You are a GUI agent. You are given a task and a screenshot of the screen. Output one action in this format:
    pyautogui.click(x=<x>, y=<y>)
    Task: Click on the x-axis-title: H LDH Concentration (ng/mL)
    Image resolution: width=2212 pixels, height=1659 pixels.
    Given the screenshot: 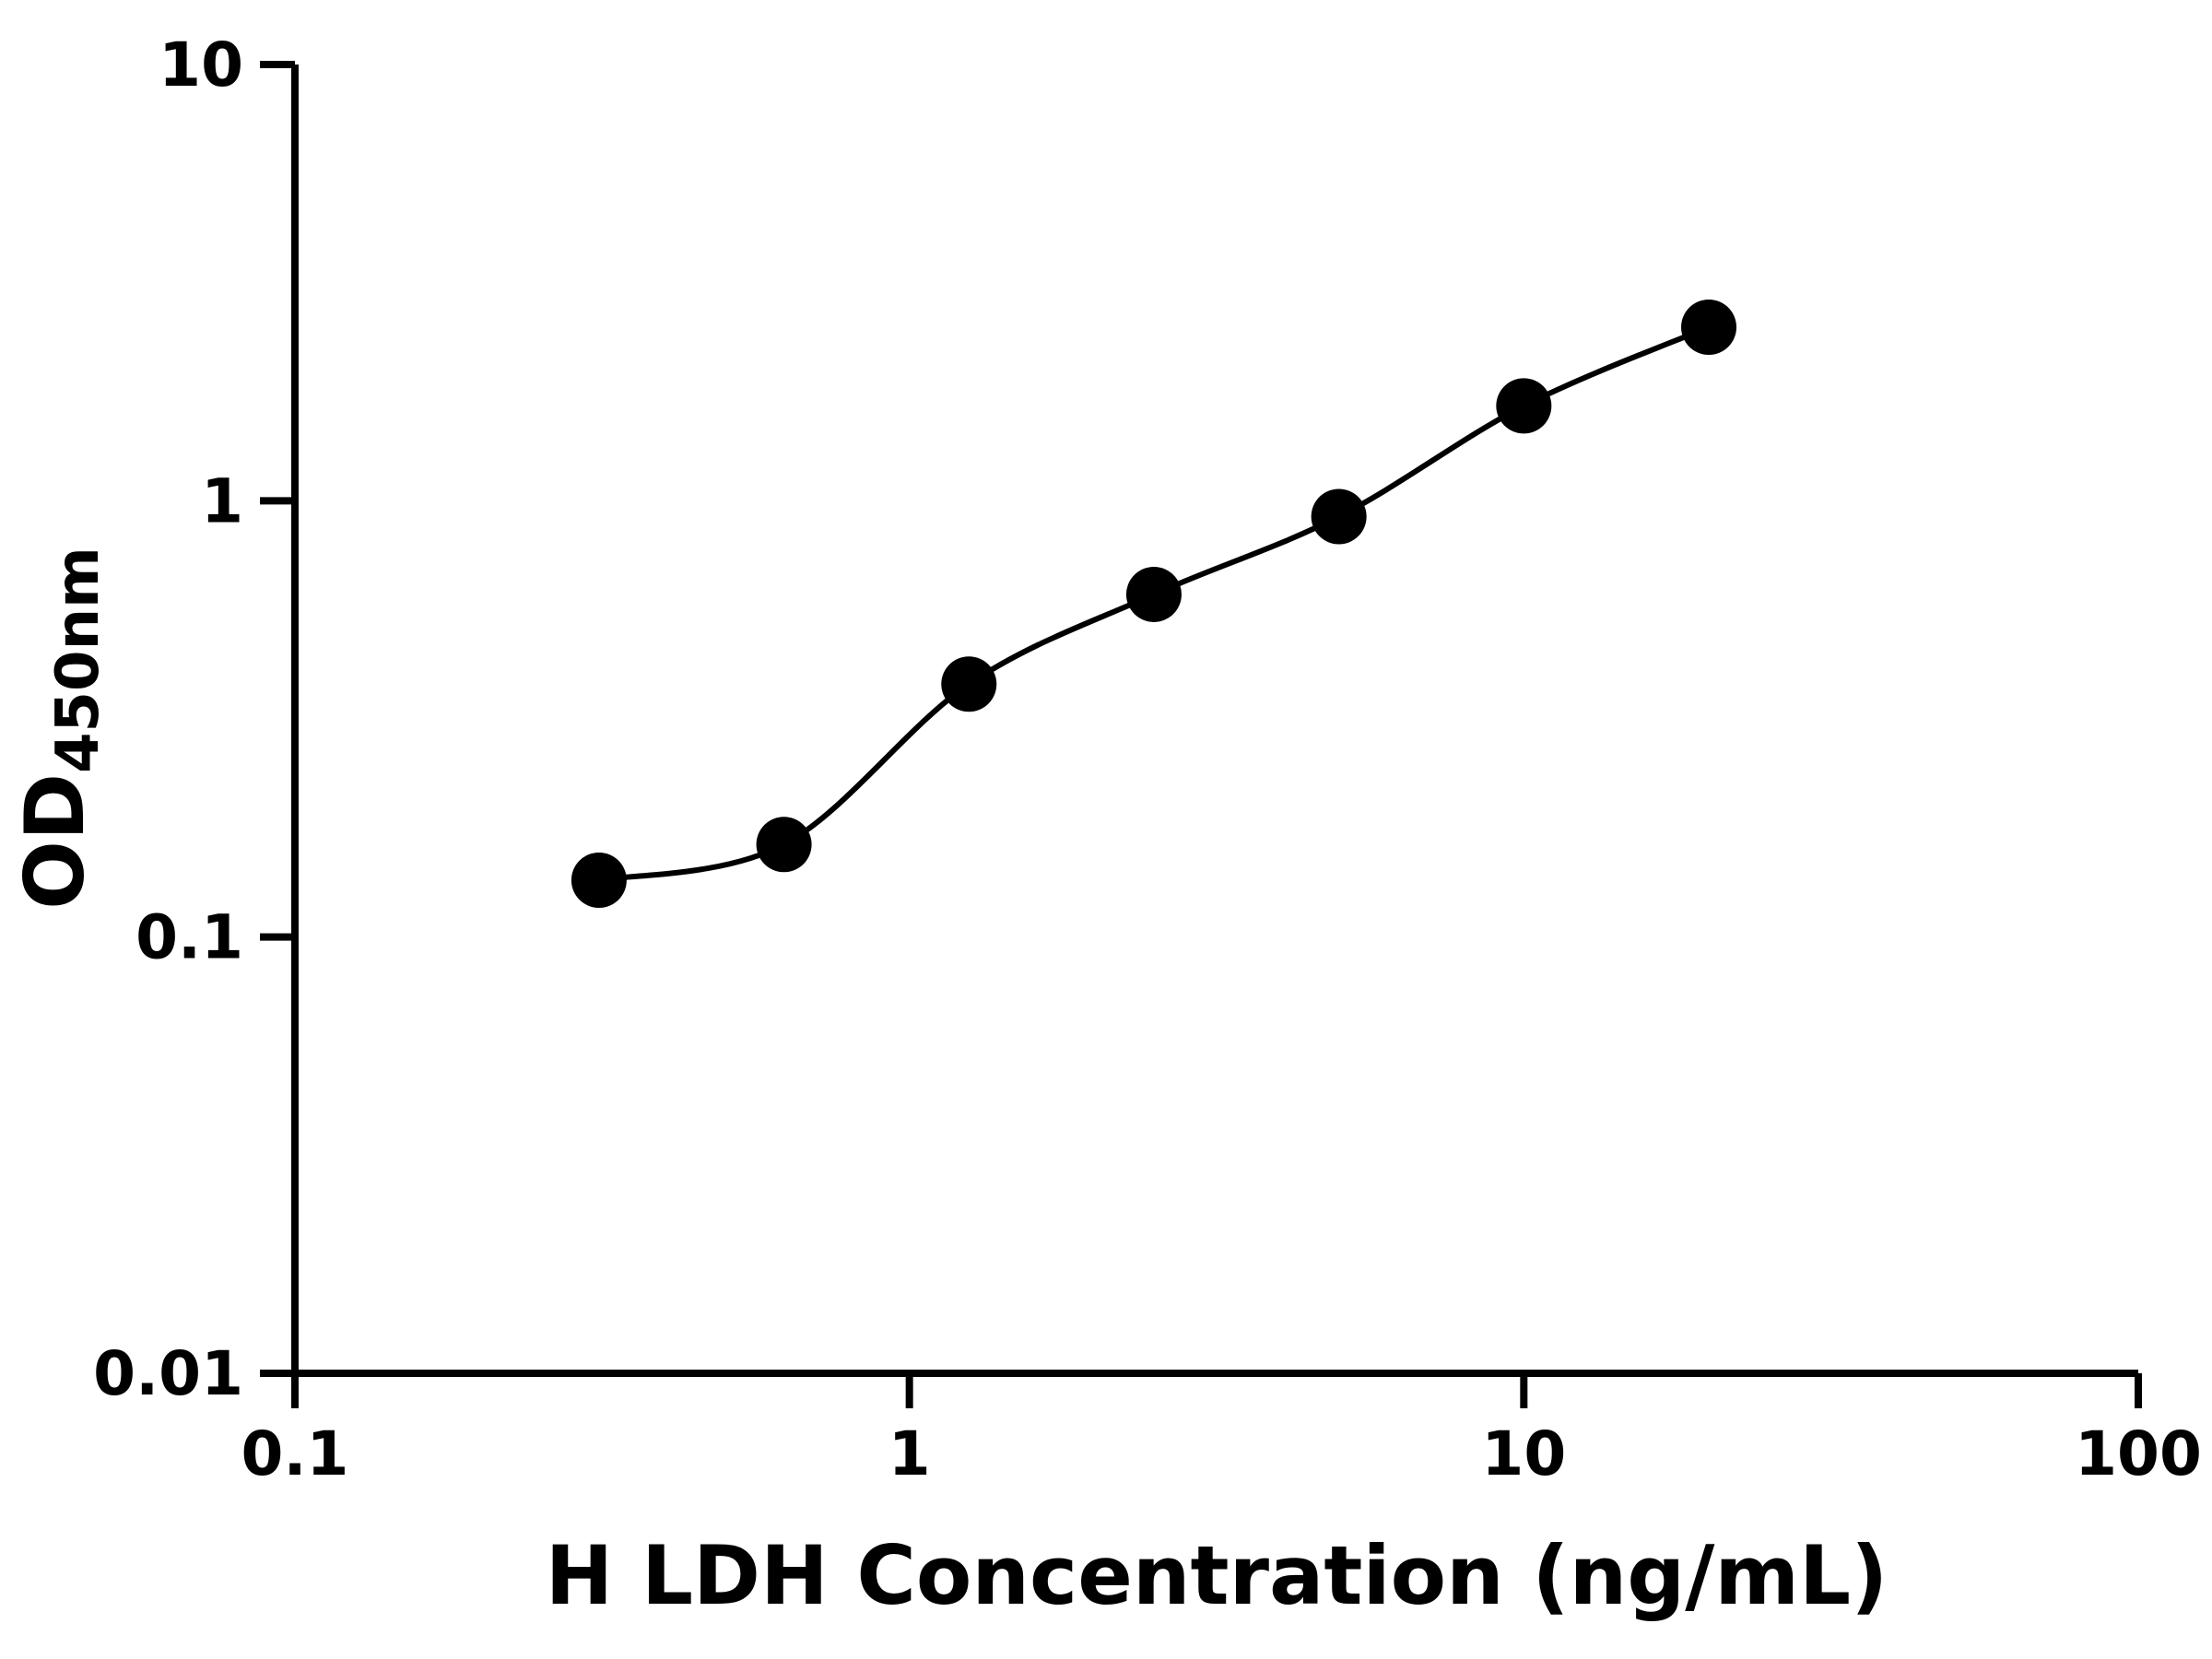 What is the action you would take?
    pyautogui.click(x=1217, y=1575)
    